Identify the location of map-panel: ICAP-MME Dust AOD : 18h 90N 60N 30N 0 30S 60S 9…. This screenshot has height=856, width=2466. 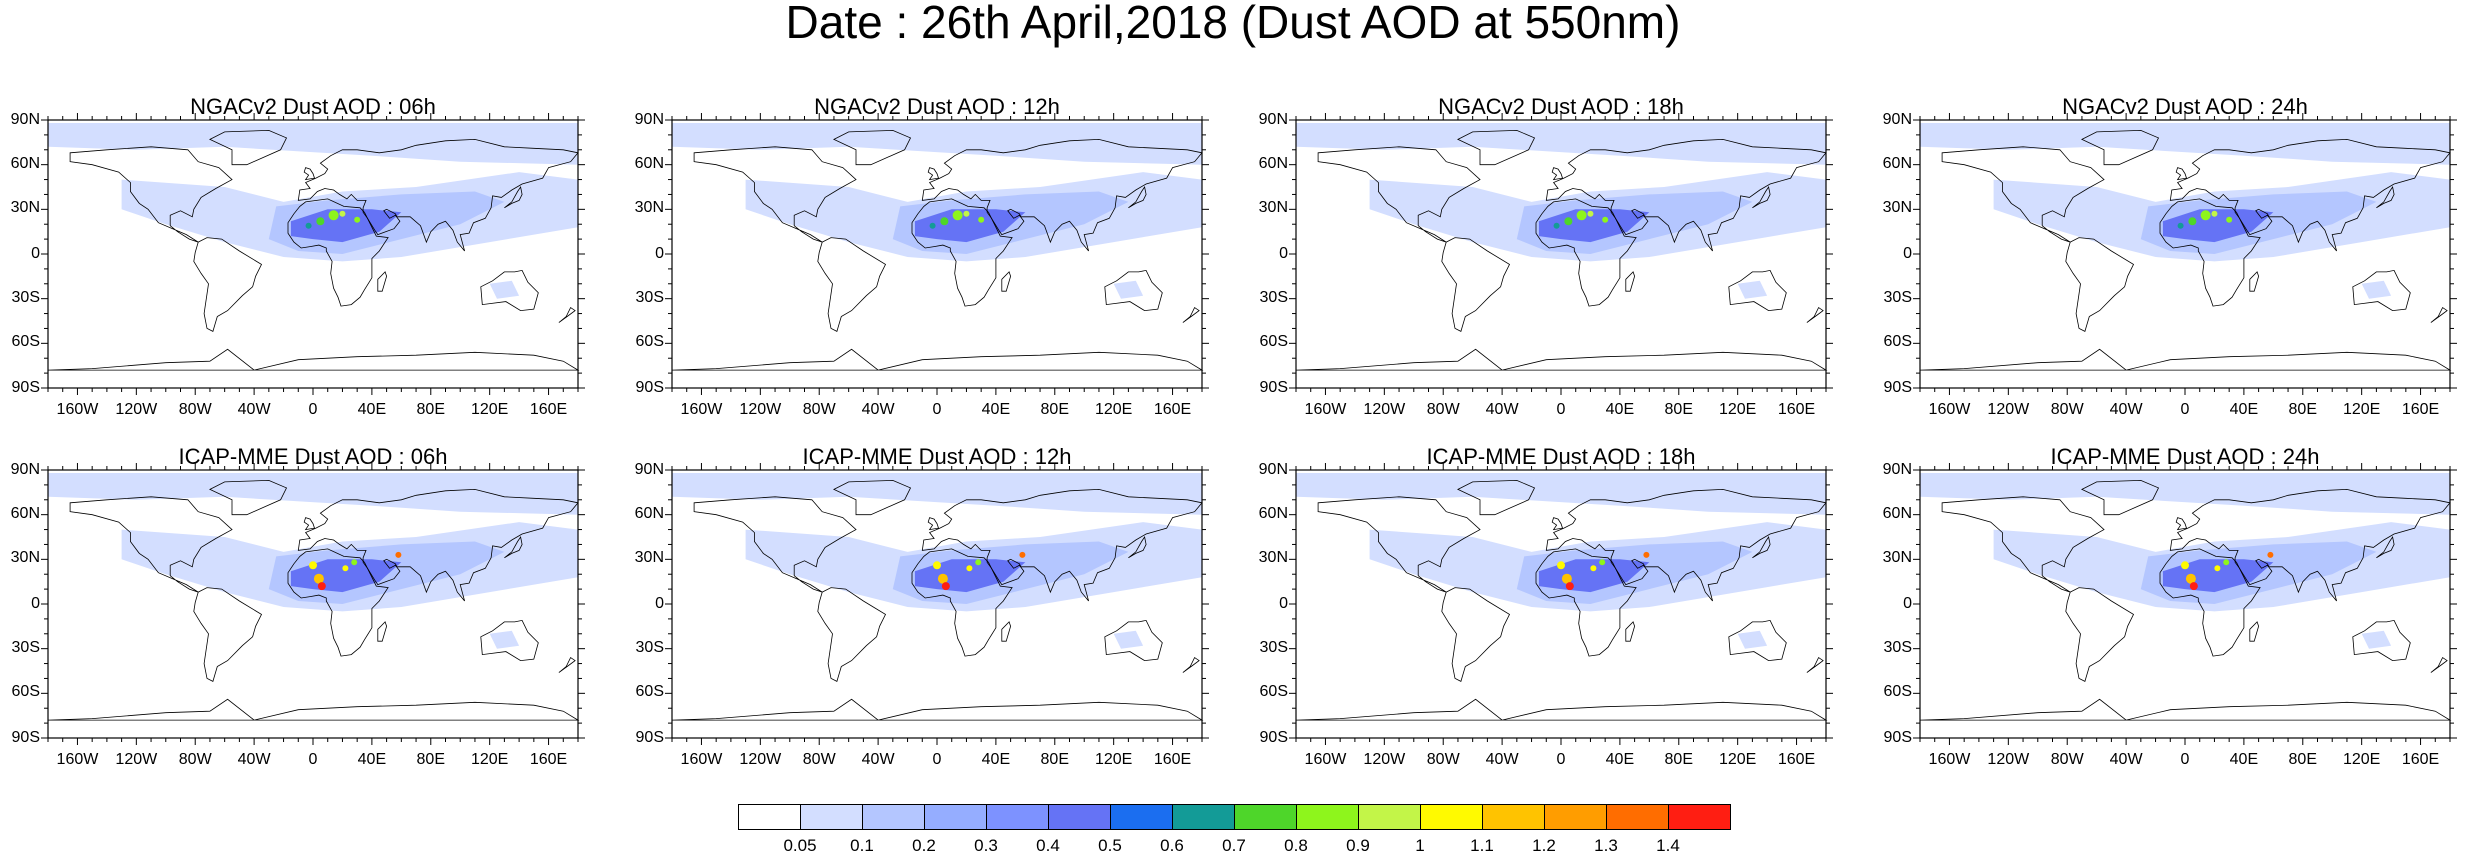
(1546, 608).